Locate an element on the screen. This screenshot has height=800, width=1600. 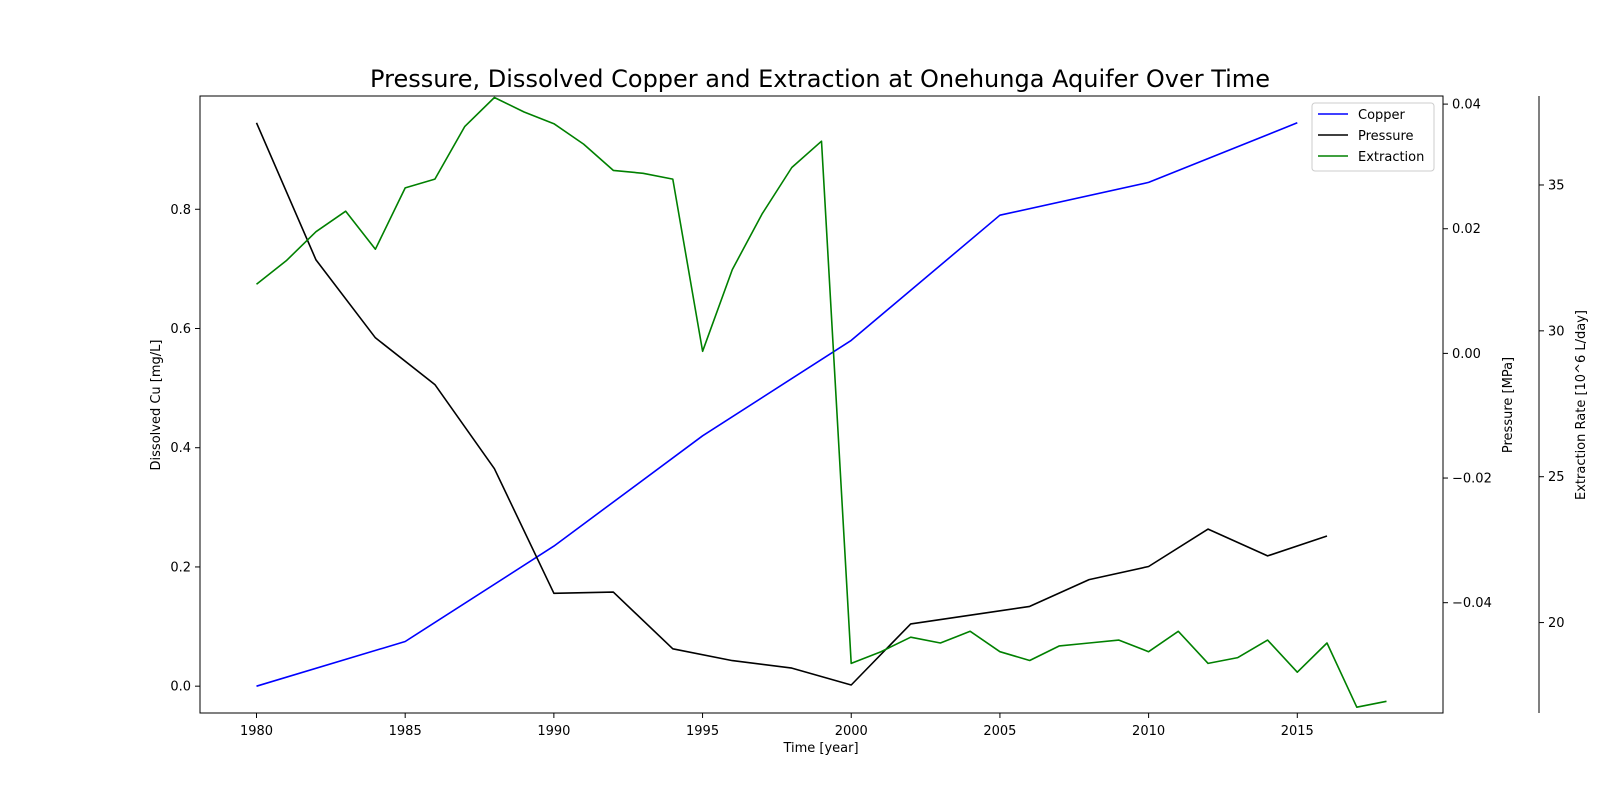
pressure-y-tick-label-1: −0.02 is located at coordinates (1472, 479).